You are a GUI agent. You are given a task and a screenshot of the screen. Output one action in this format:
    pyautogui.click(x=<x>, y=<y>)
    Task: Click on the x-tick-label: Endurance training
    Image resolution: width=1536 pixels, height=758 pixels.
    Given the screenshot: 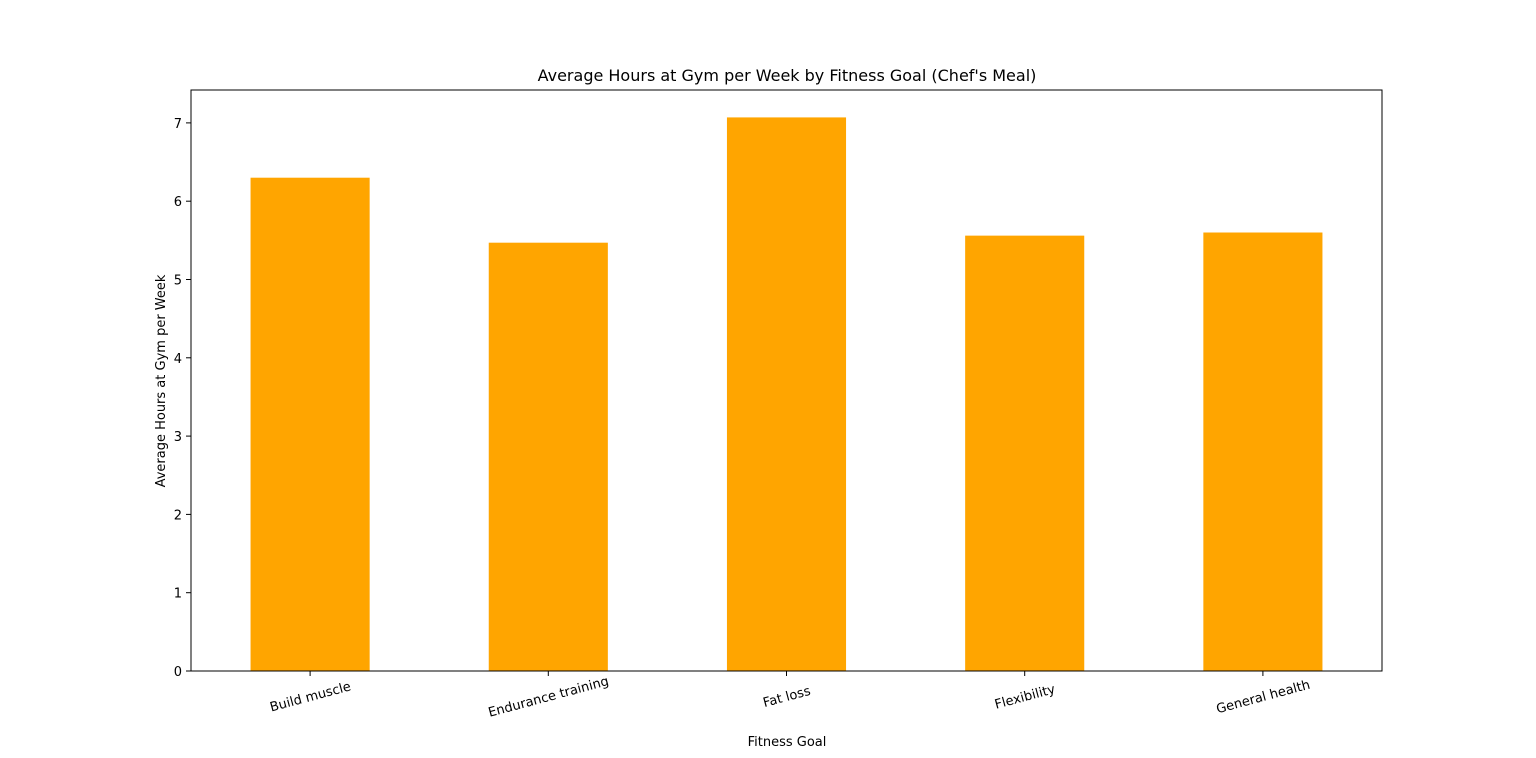 What is the action you would take?
    pyautogui.click(x=549, y=697)
    